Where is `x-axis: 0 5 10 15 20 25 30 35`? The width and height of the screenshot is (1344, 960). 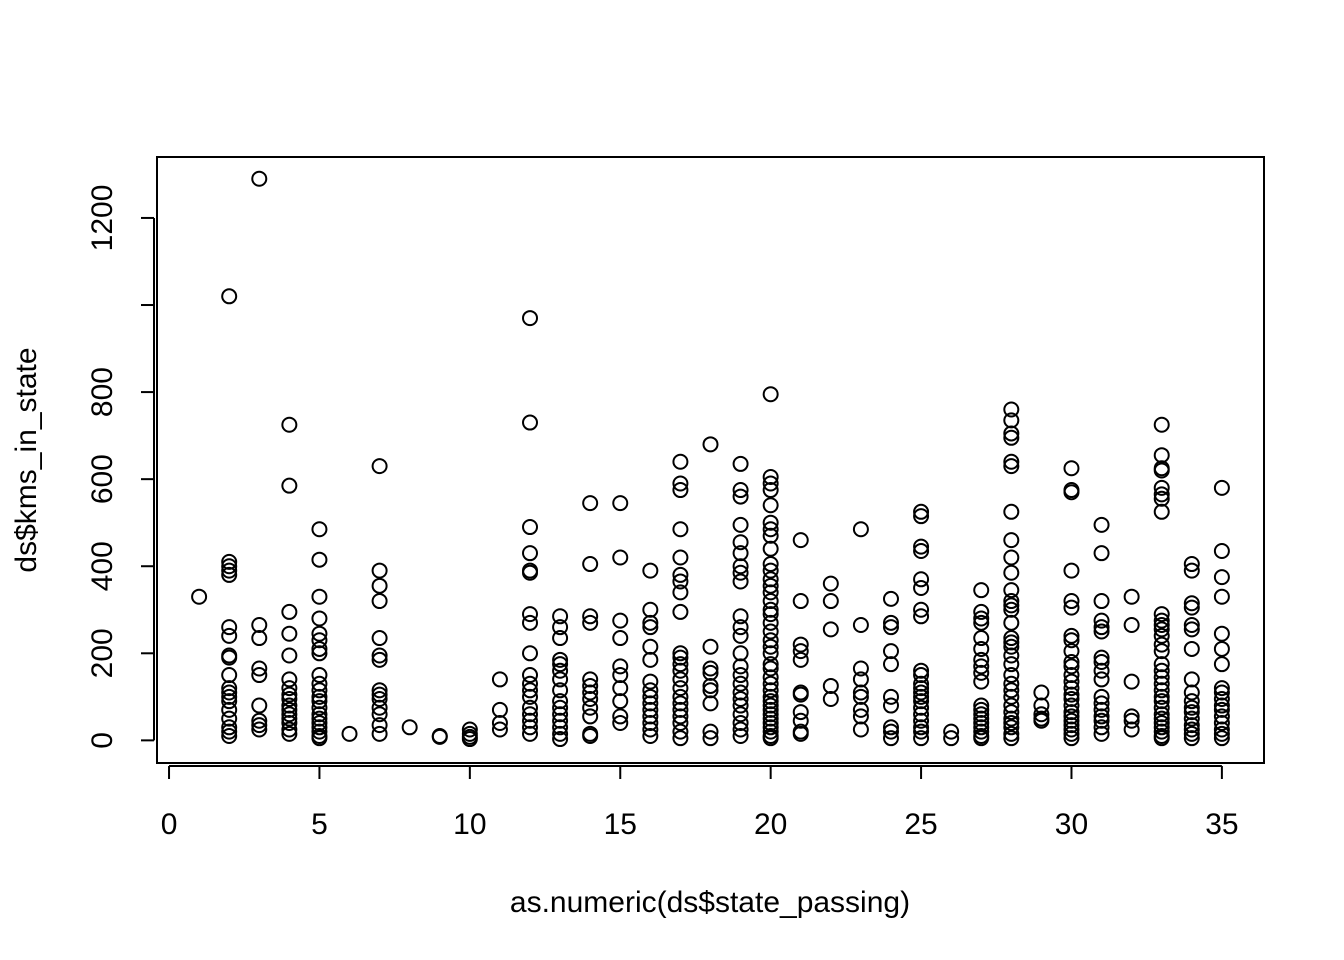
x-axis: 0 5 10 15 20 25 30 35 is located at coordinates (700, 803).